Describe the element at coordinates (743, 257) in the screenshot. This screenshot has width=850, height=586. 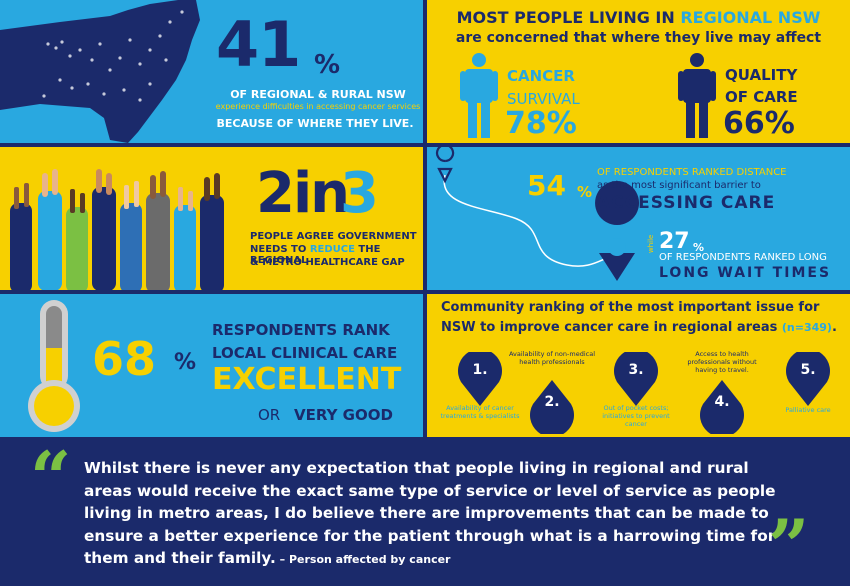
I see `wait-line-1: OF RESPONDENTS RANKED LONG` at that location.